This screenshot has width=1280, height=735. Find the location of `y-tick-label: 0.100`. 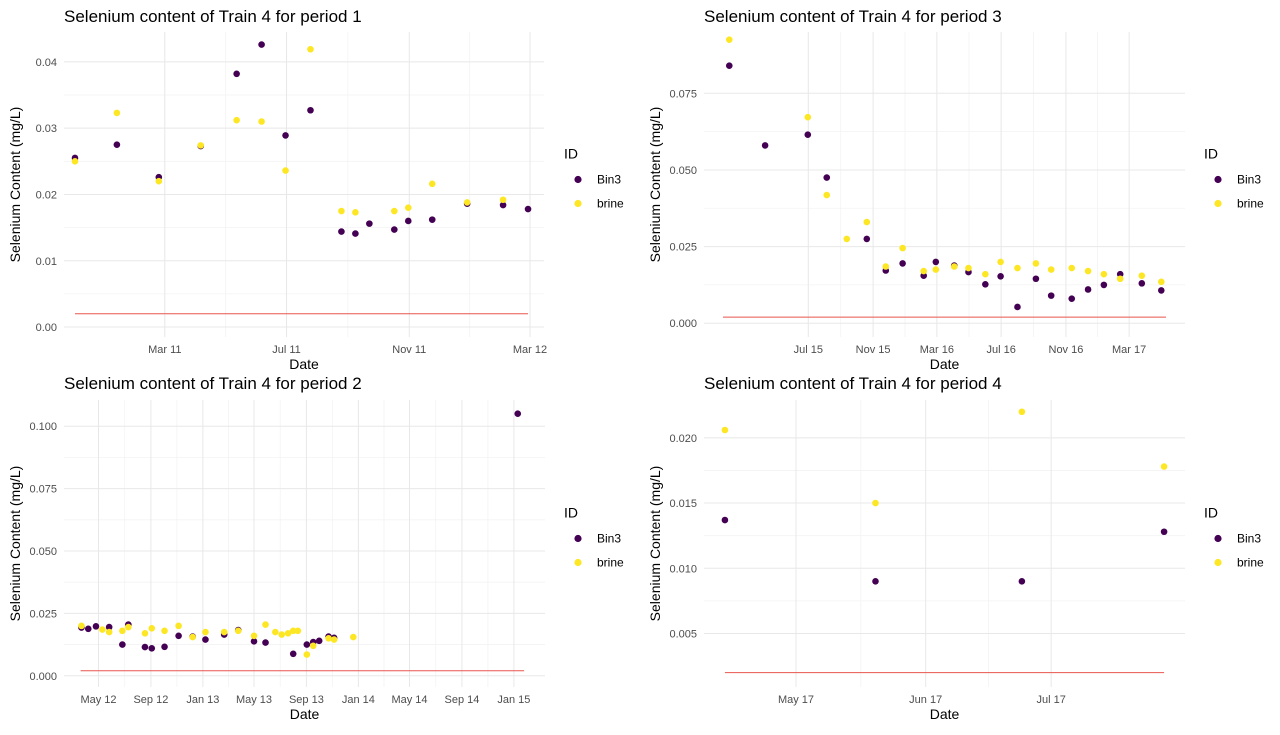

y-tick-label: 0.100 is located at coordinates (43, 427).